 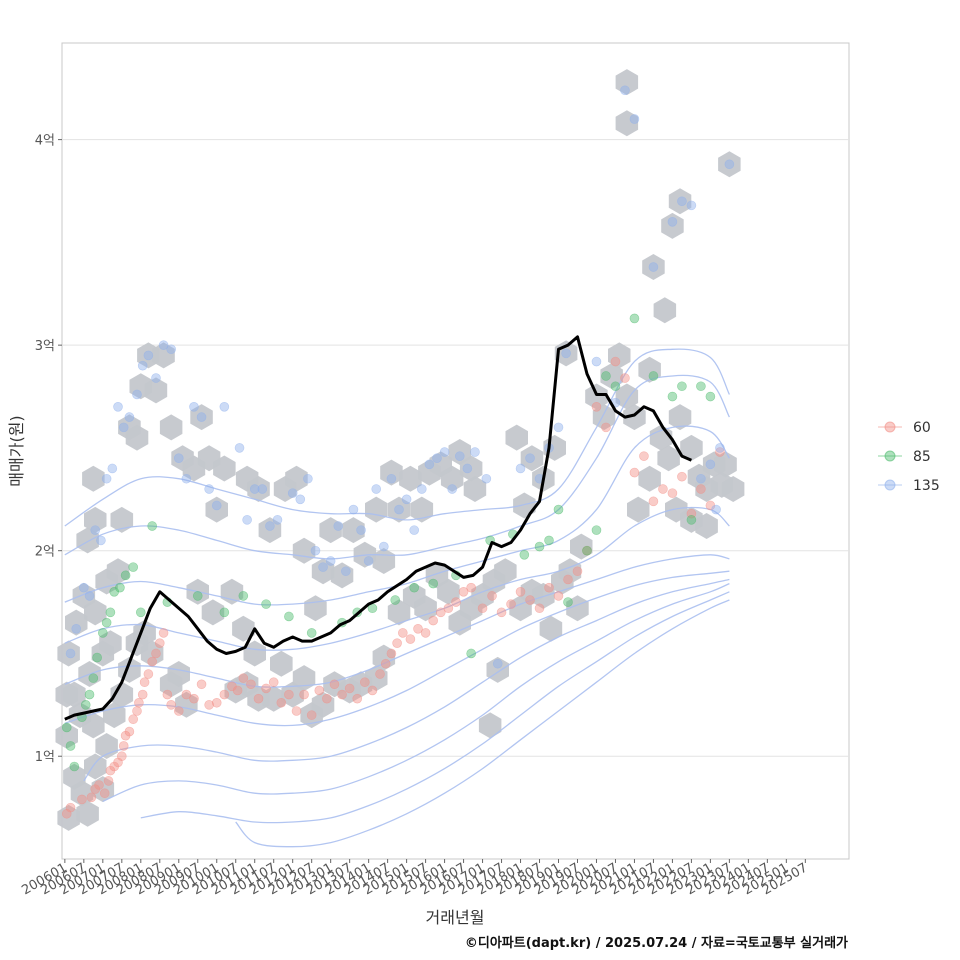 I want to click on y-axis-title: 매매가(원), so click(x=16, y=450).